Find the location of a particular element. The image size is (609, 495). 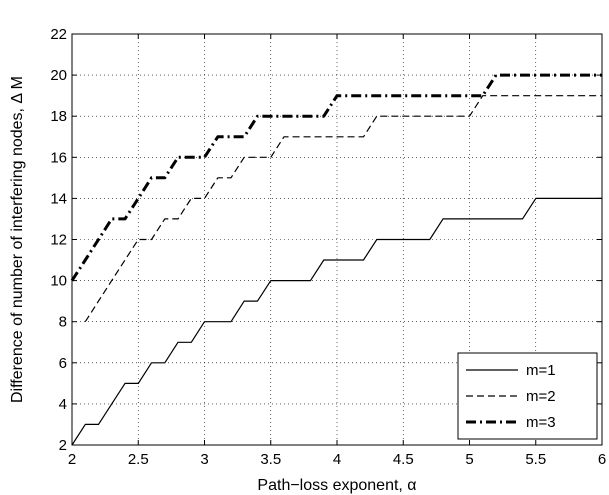

x-tick-label: 2 is located at coordinates (72, 459).